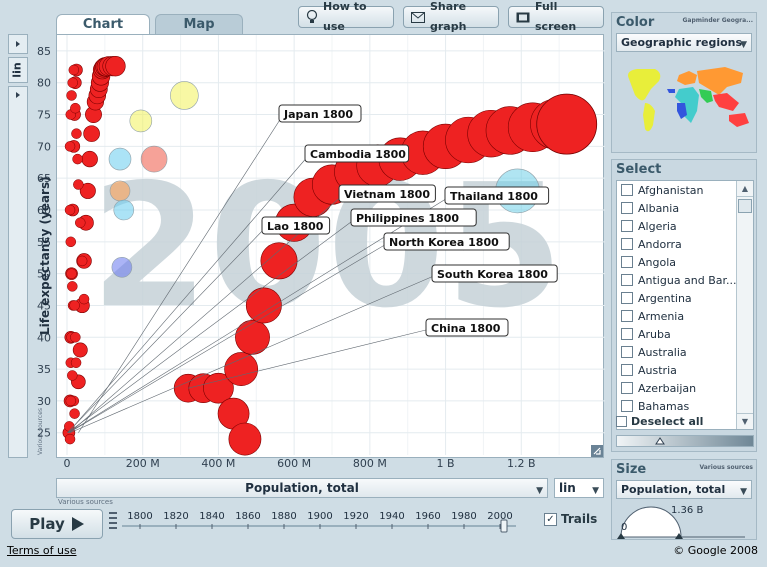 This screenshot has width=767, height=567. Describe the element at coordinates (639, 169) in the screenshot. I see `select-panel-title: Select` at that location.